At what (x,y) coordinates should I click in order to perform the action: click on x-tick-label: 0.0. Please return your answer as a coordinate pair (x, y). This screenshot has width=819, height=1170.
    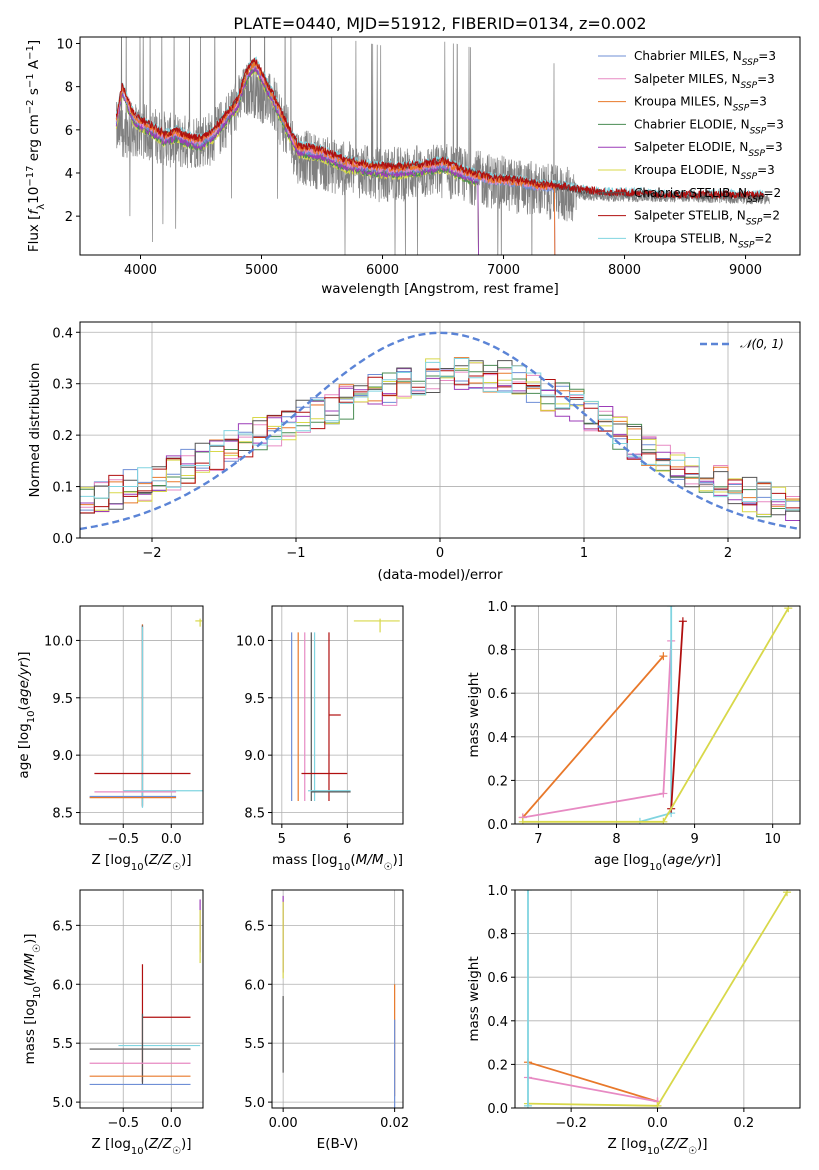
    Looking at the image, I should click on (171, 1123).